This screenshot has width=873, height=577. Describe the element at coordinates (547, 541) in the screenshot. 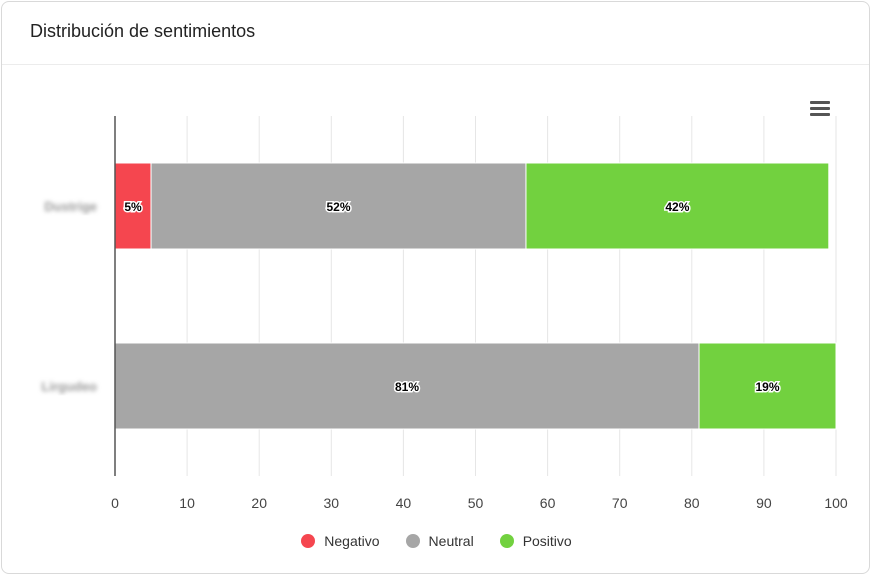

I see `legend-label: Positivo` at that location.